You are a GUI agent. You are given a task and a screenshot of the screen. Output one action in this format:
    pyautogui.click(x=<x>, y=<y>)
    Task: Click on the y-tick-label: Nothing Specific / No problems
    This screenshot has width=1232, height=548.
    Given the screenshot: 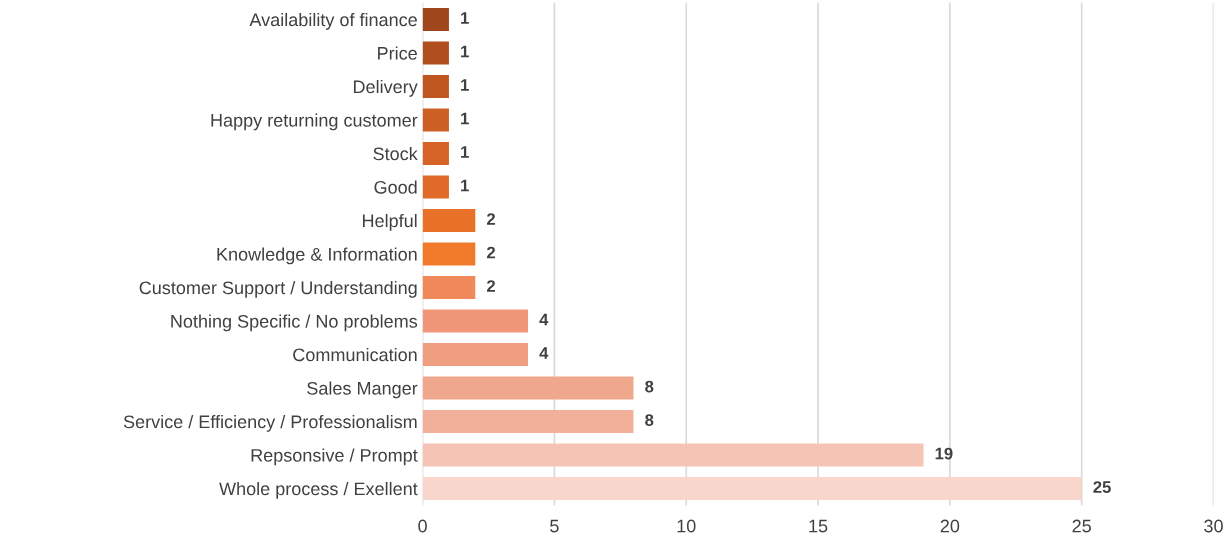 What is the action you would take?
    pyautogui.click(x=294, y=323)
    